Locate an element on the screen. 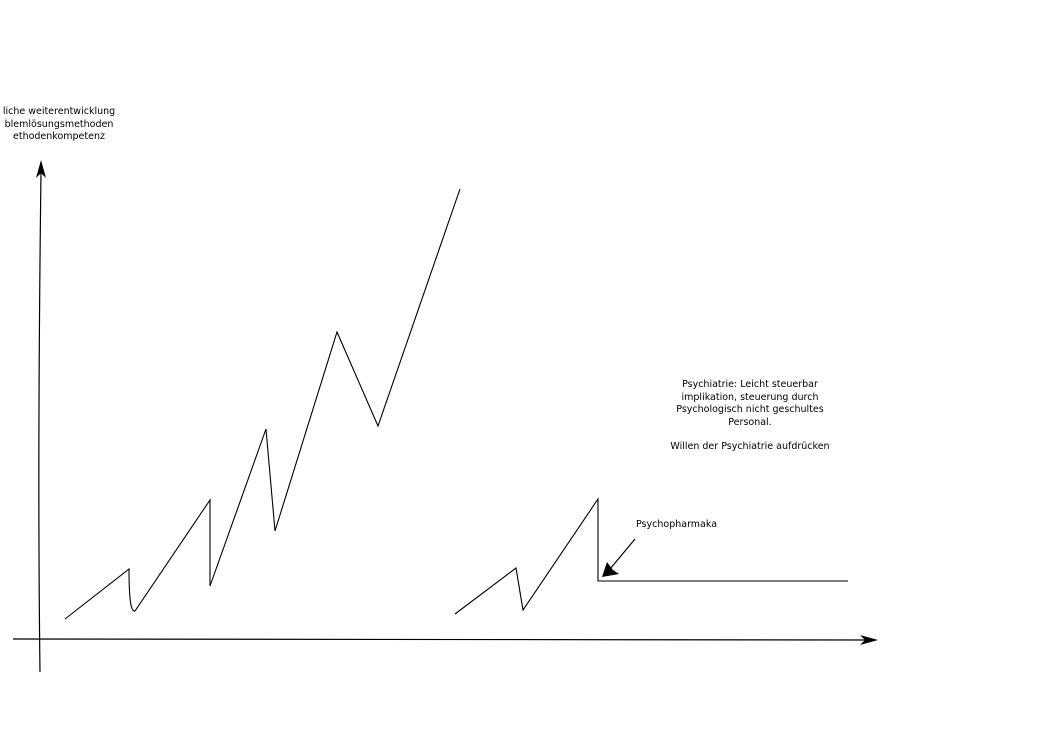  annotation-line-4: Personal. is located at coordinates (750, 422).